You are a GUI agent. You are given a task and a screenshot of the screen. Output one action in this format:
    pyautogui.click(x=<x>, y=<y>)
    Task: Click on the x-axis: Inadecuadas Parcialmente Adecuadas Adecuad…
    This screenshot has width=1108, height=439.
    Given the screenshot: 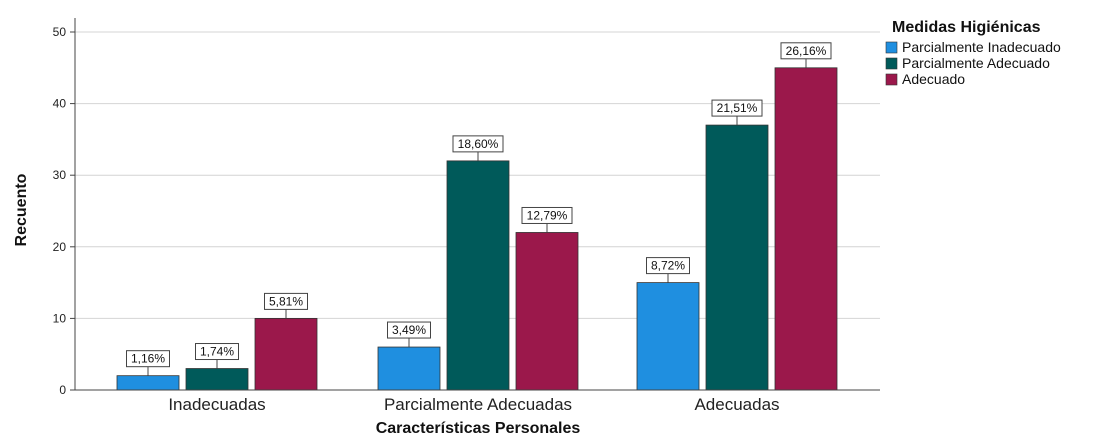 What is the action you would take?
    pyautogui.click(x=477, y=401)
    